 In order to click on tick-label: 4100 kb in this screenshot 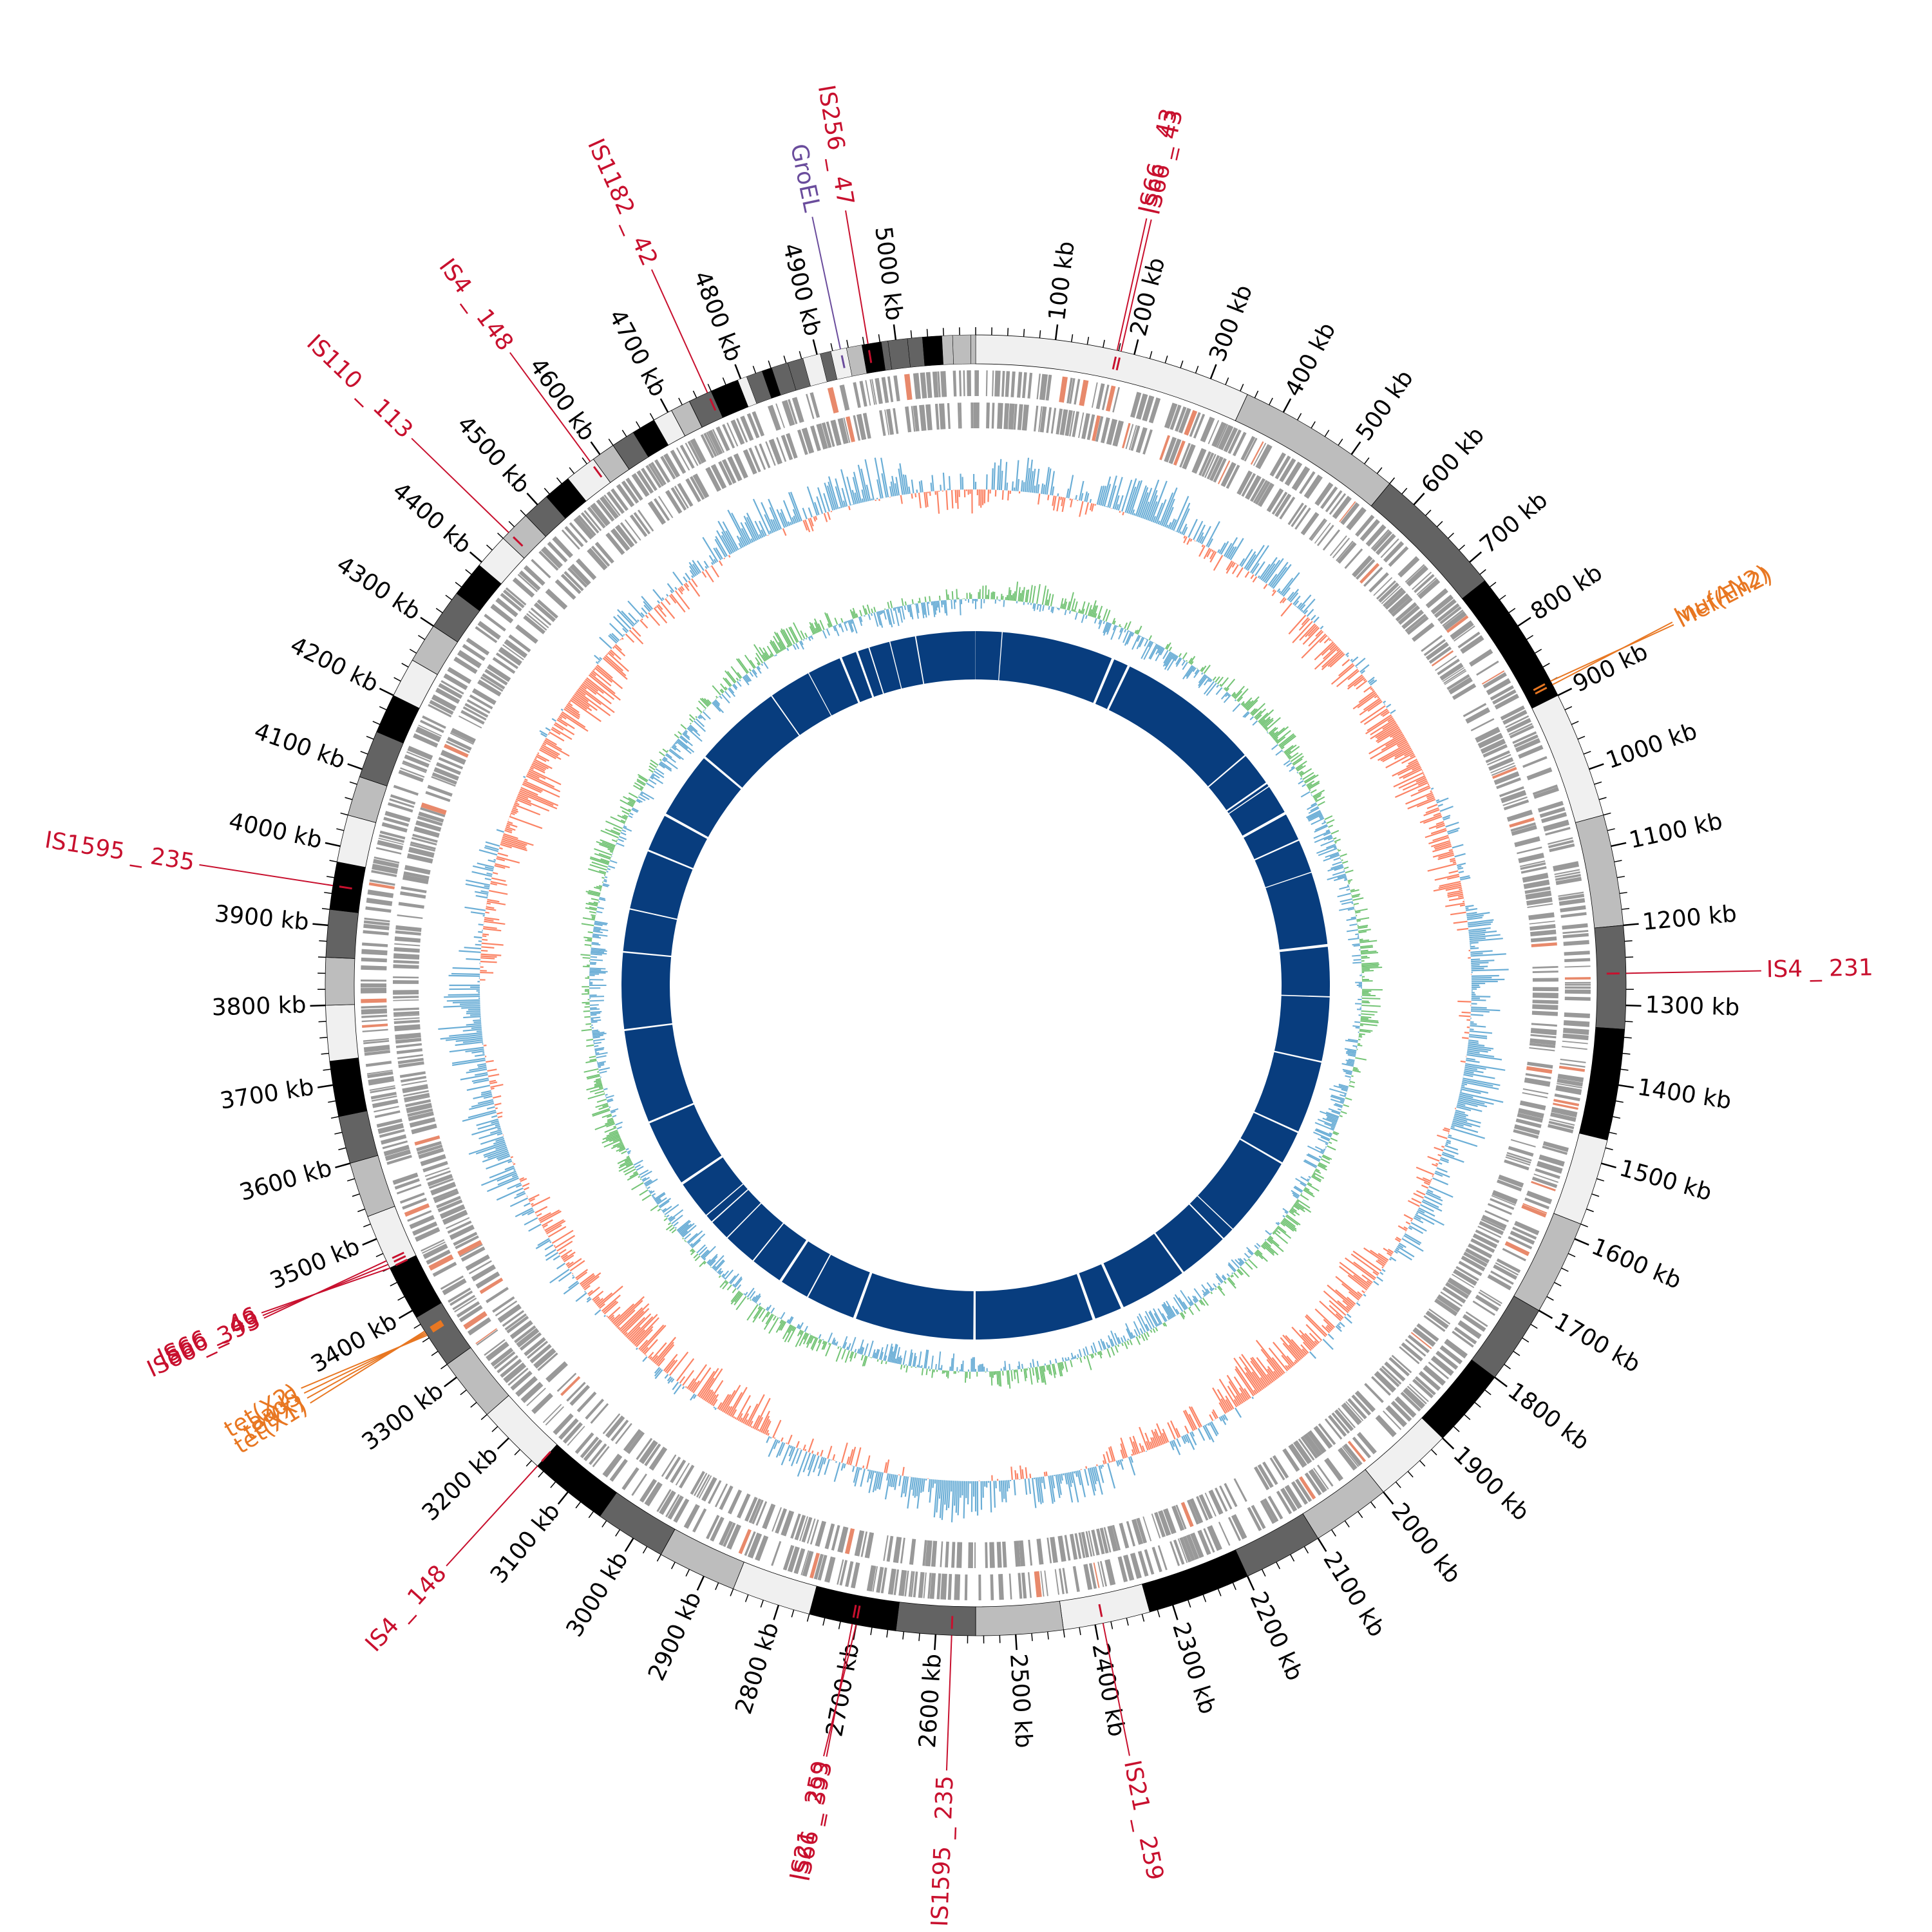, I will do `click(299, 746)`.